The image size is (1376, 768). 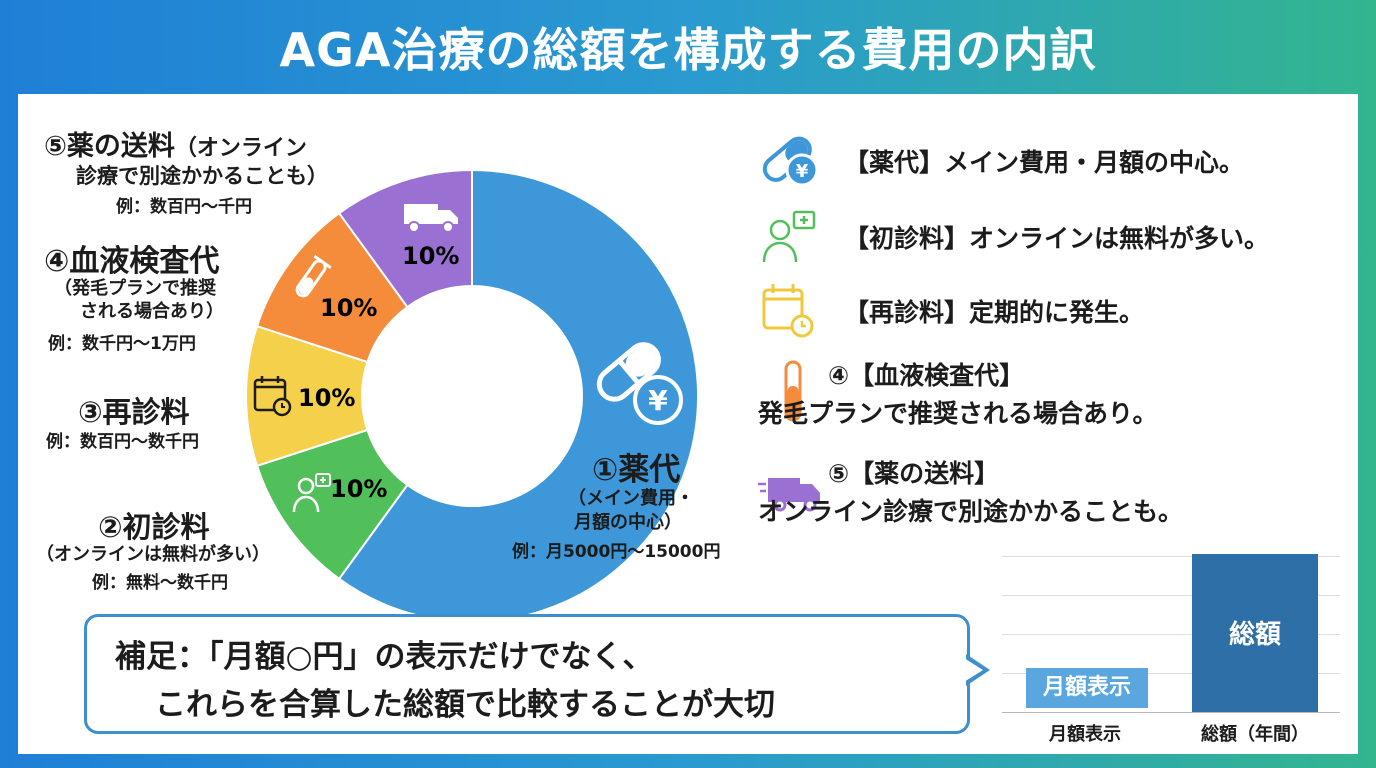 I want to click on drug-label-sub1: （メイン費用・, so click(x=631, y=498).